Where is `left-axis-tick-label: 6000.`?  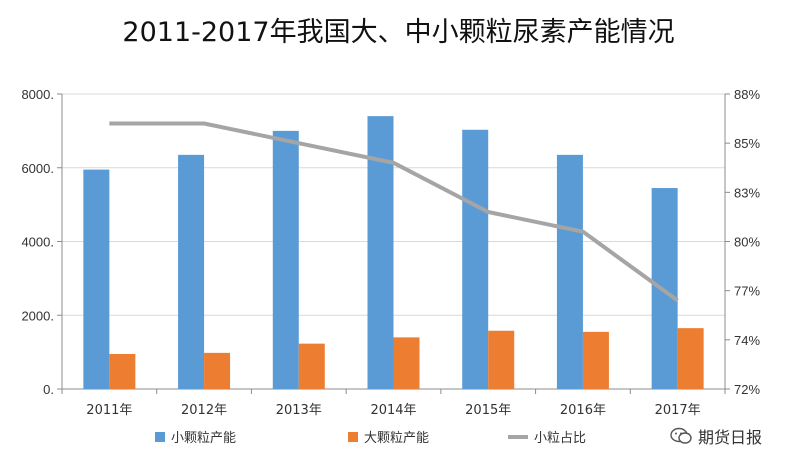
left-axis-tick-label: 6000. is located at coordinates (37, 168).